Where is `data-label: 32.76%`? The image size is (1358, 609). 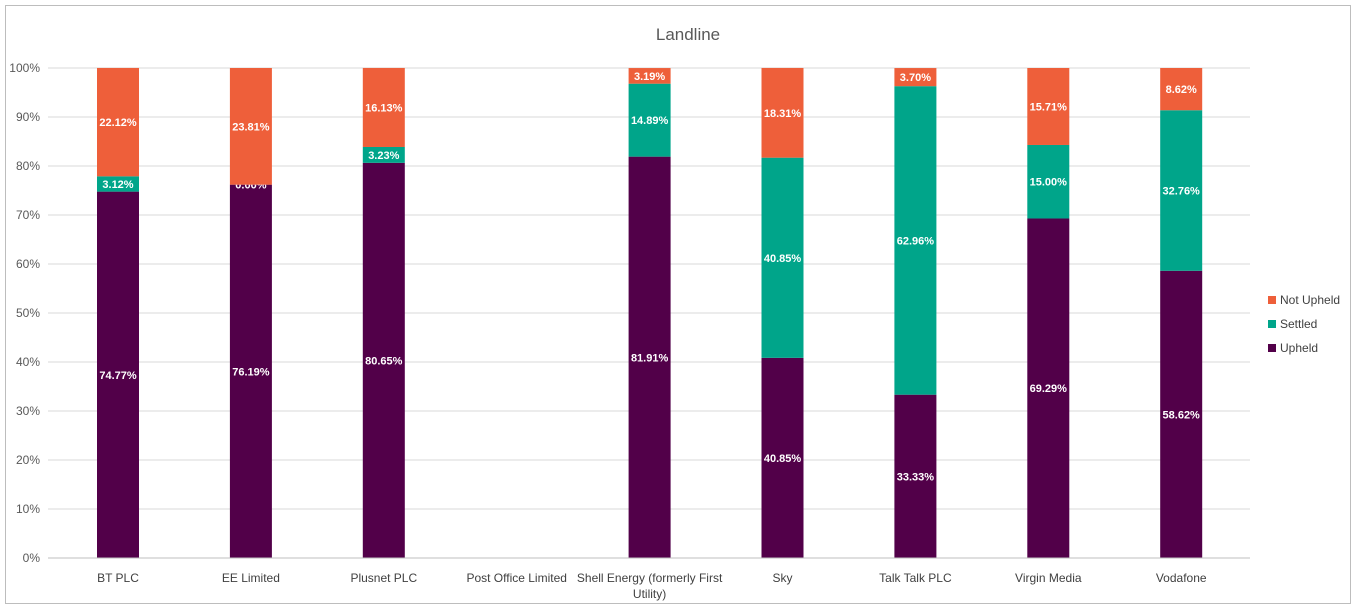
data-label: 32.76% is located at coordinates (1182, 192).